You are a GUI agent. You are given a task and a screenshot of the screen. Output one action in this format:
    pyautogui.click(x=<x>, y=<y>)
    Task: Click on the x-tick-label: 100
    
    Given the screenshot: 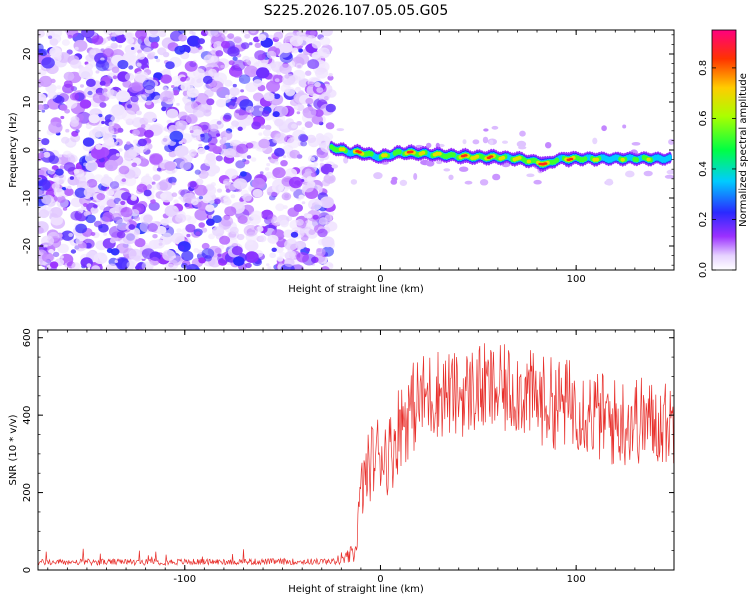 What is the action you would take?
    pyautogui.click(x=576, y=579)
    